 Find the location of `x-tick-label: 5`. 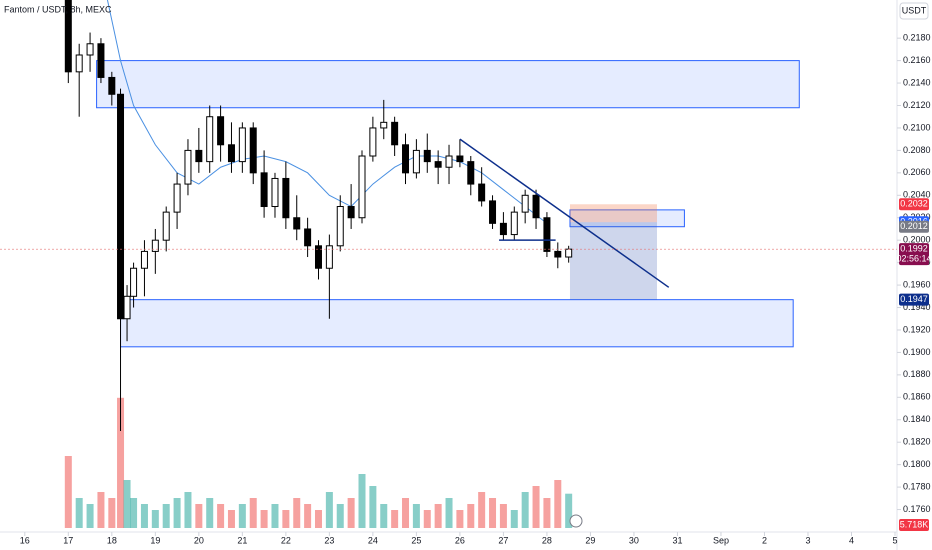

x-tick-label: 5 is located at coordinates (894, 540).